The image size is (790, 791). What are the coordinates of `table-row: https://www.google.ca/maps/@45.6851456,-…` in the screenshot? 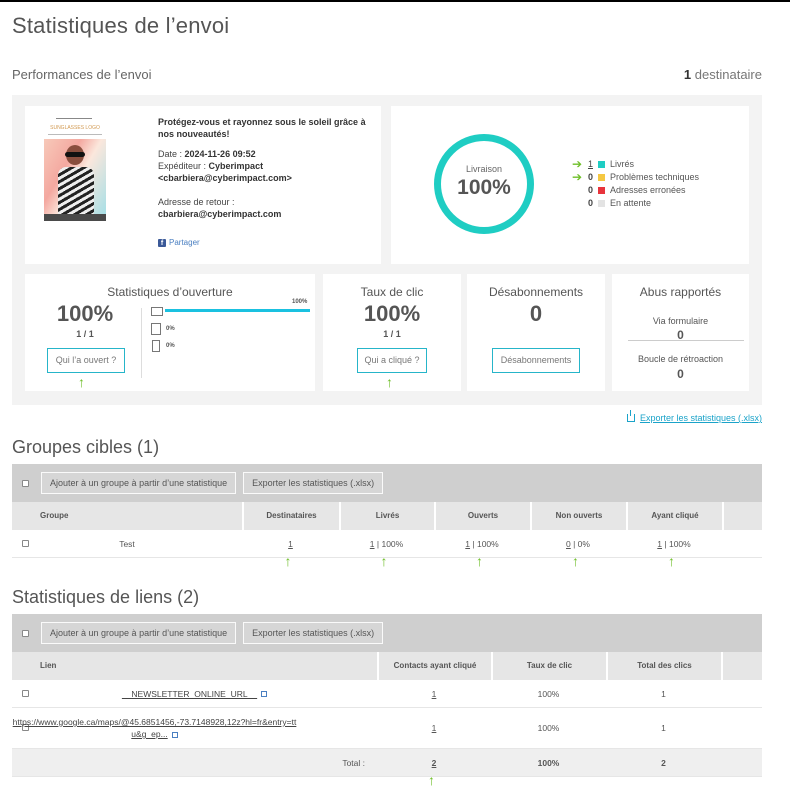 It's located at (387, 728).